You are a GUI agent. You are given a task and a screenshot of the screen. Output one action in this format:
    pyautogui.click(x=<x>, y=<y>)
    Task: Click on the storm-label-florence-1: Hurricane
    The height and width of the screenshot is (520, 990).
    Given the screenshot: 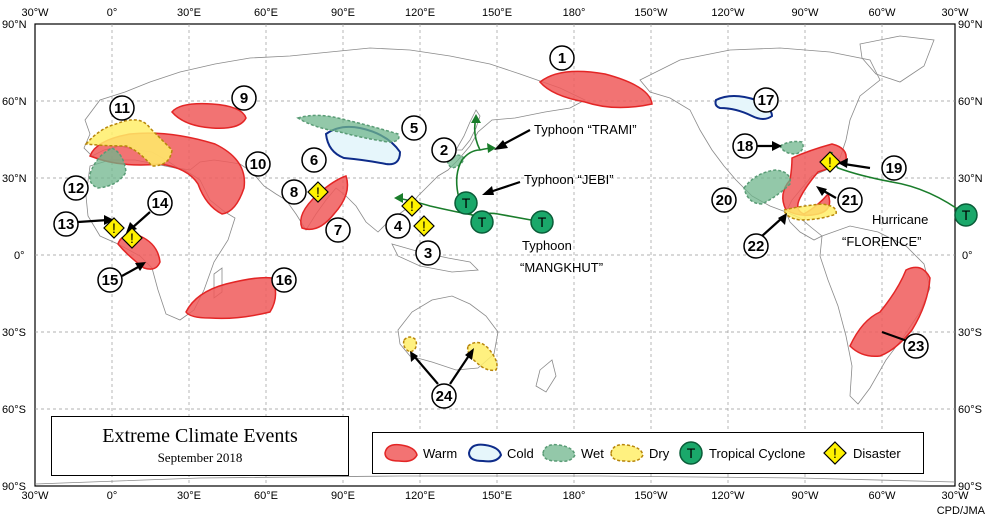 What is the action you would take?
    pyautogui.click(x=900, y=219)
    